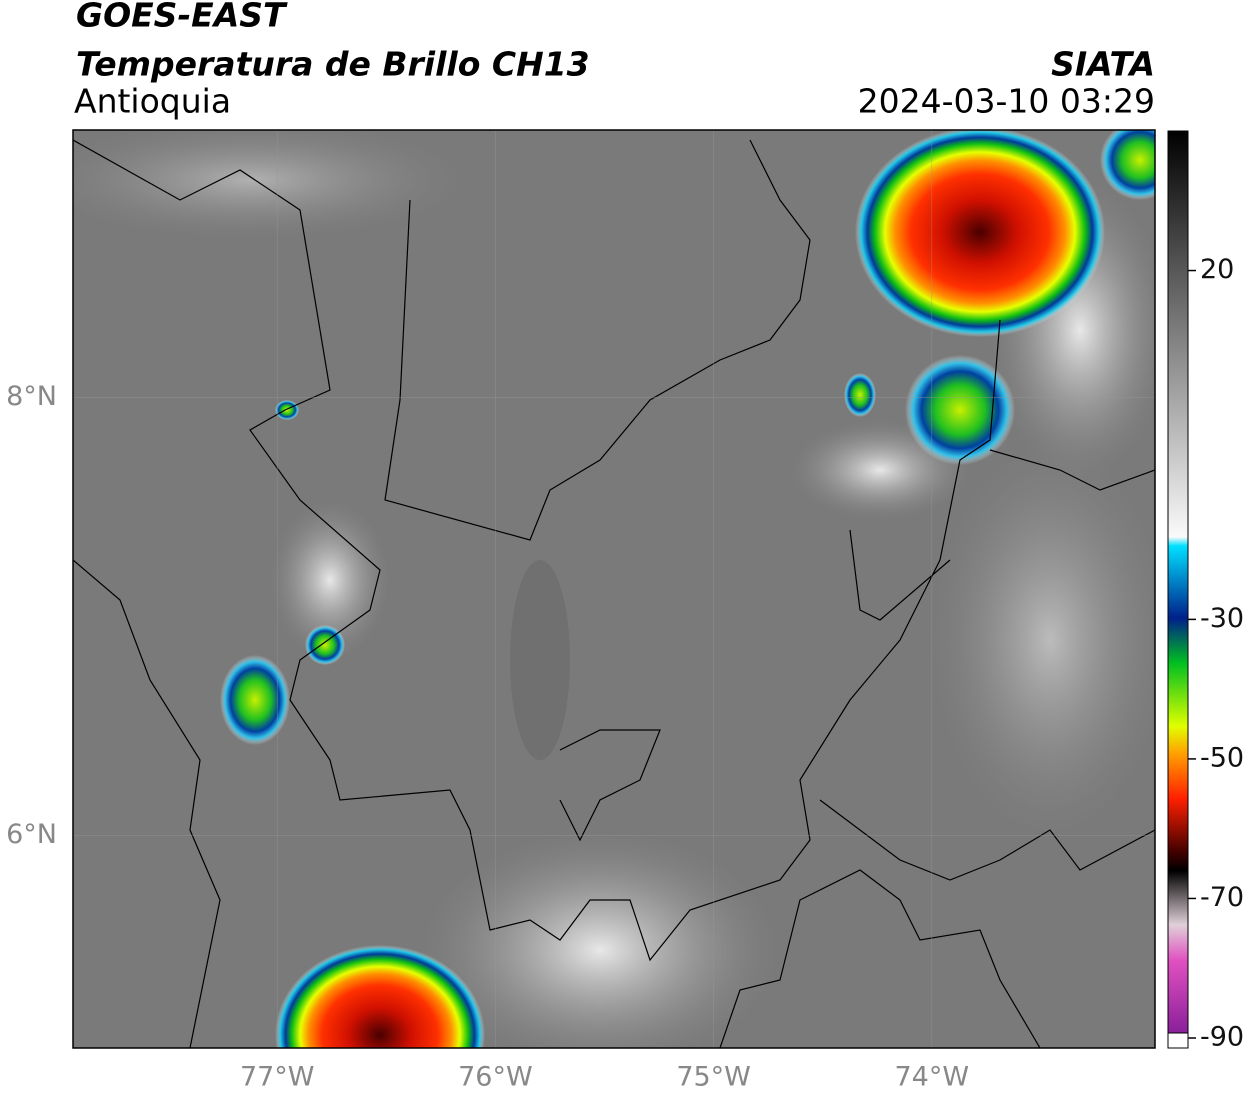 The width and height of the screenshot is (1252, 1103). What do you see at coordinates (1222, 897) in the screenshot?
I see `colorbar-tick-label: -70` at bounding box center [1222, 897].